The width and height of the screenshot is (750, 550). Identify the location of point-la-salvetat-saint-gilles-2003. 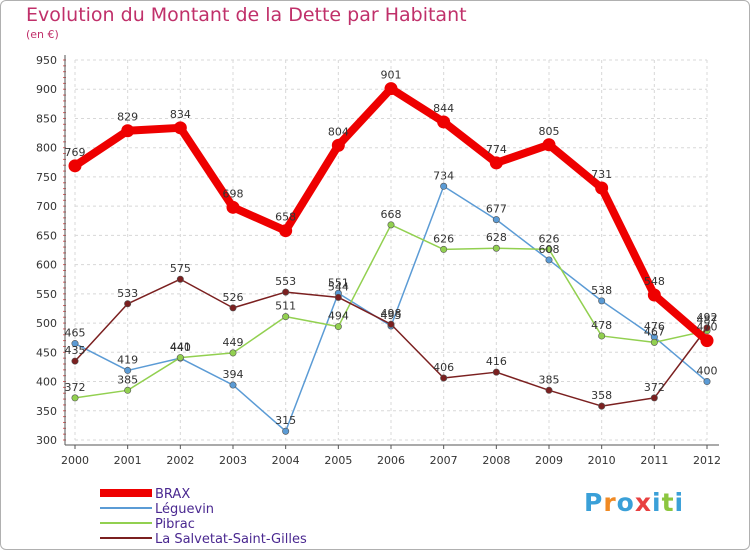
(233, 308).